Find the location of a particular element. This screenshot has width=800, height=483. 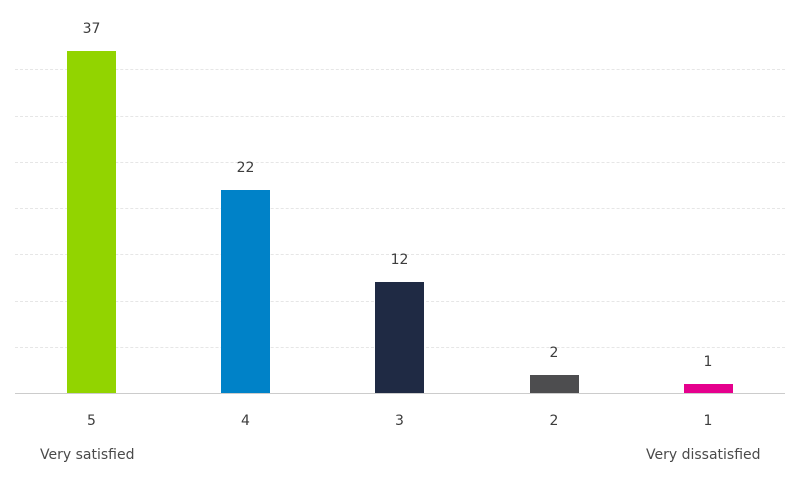

bar-value-label: 37 is located at coordinates (91, 29).